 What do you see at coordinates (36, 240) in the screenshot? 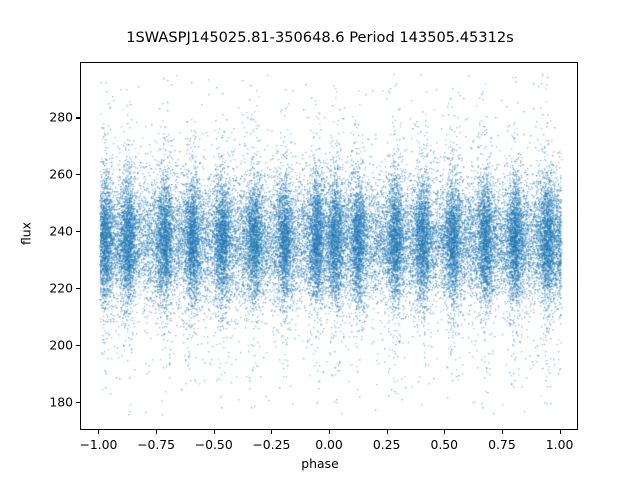
I see `y-axis-tick-labels: 180 200 220 240 260 280` at bounding box center [36, 240].